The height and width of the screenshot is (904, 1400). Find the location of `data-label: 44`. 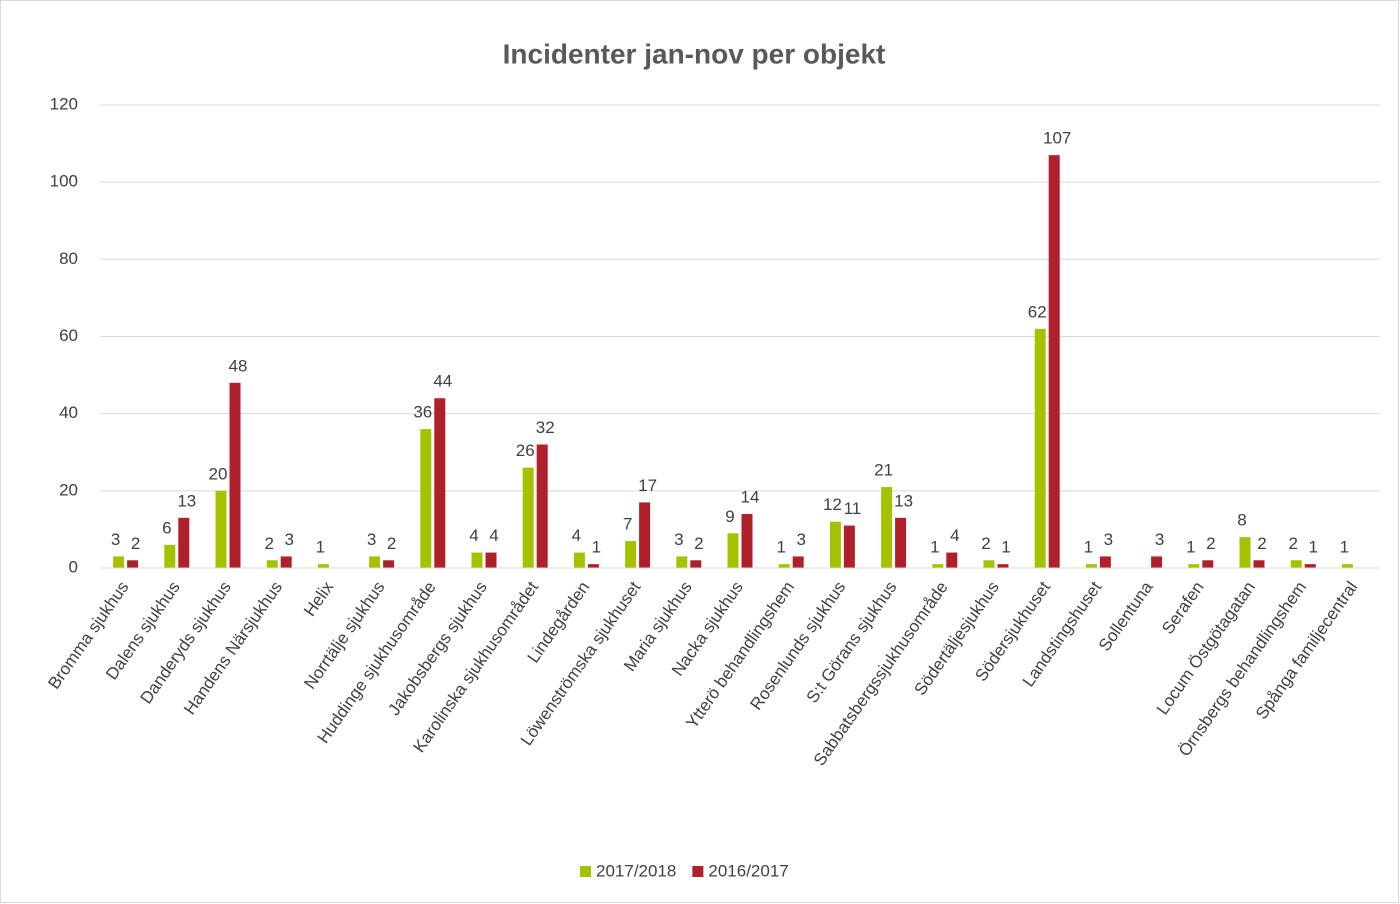

data-label: 44 is located at coordinates (442, 381).